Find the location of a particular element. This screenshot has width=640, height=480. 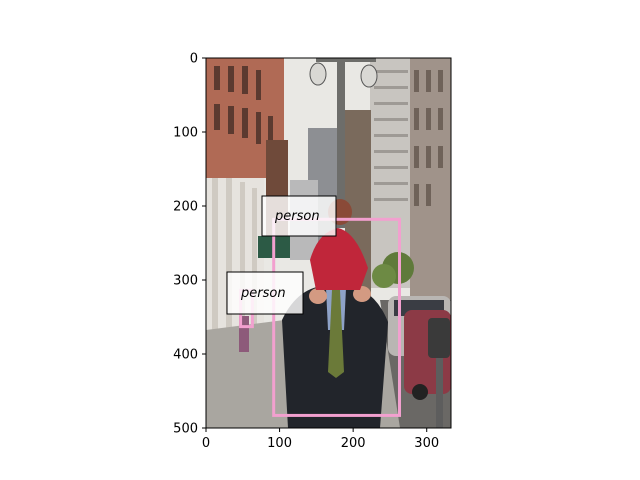

right-grey-windows is located at coordinates (391, 135).